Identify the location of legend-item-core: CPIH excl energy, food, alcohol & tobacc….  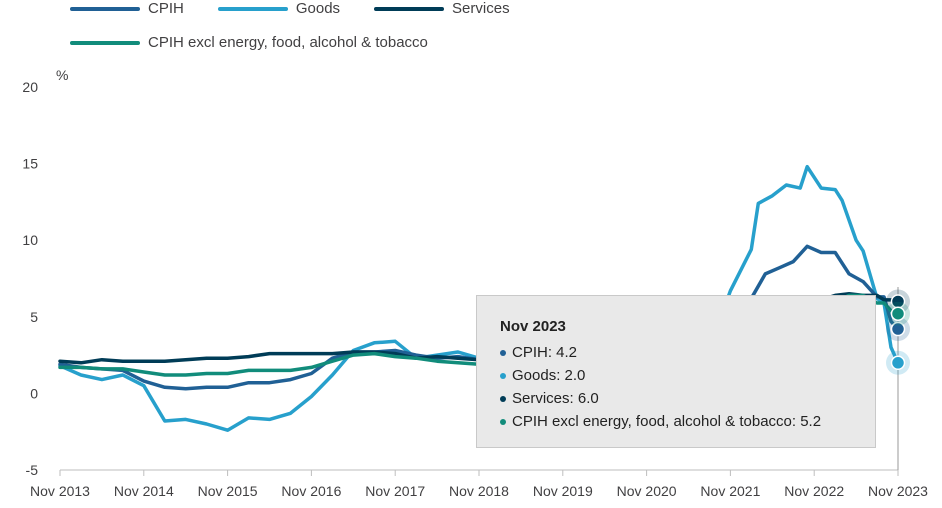
(249, 42).